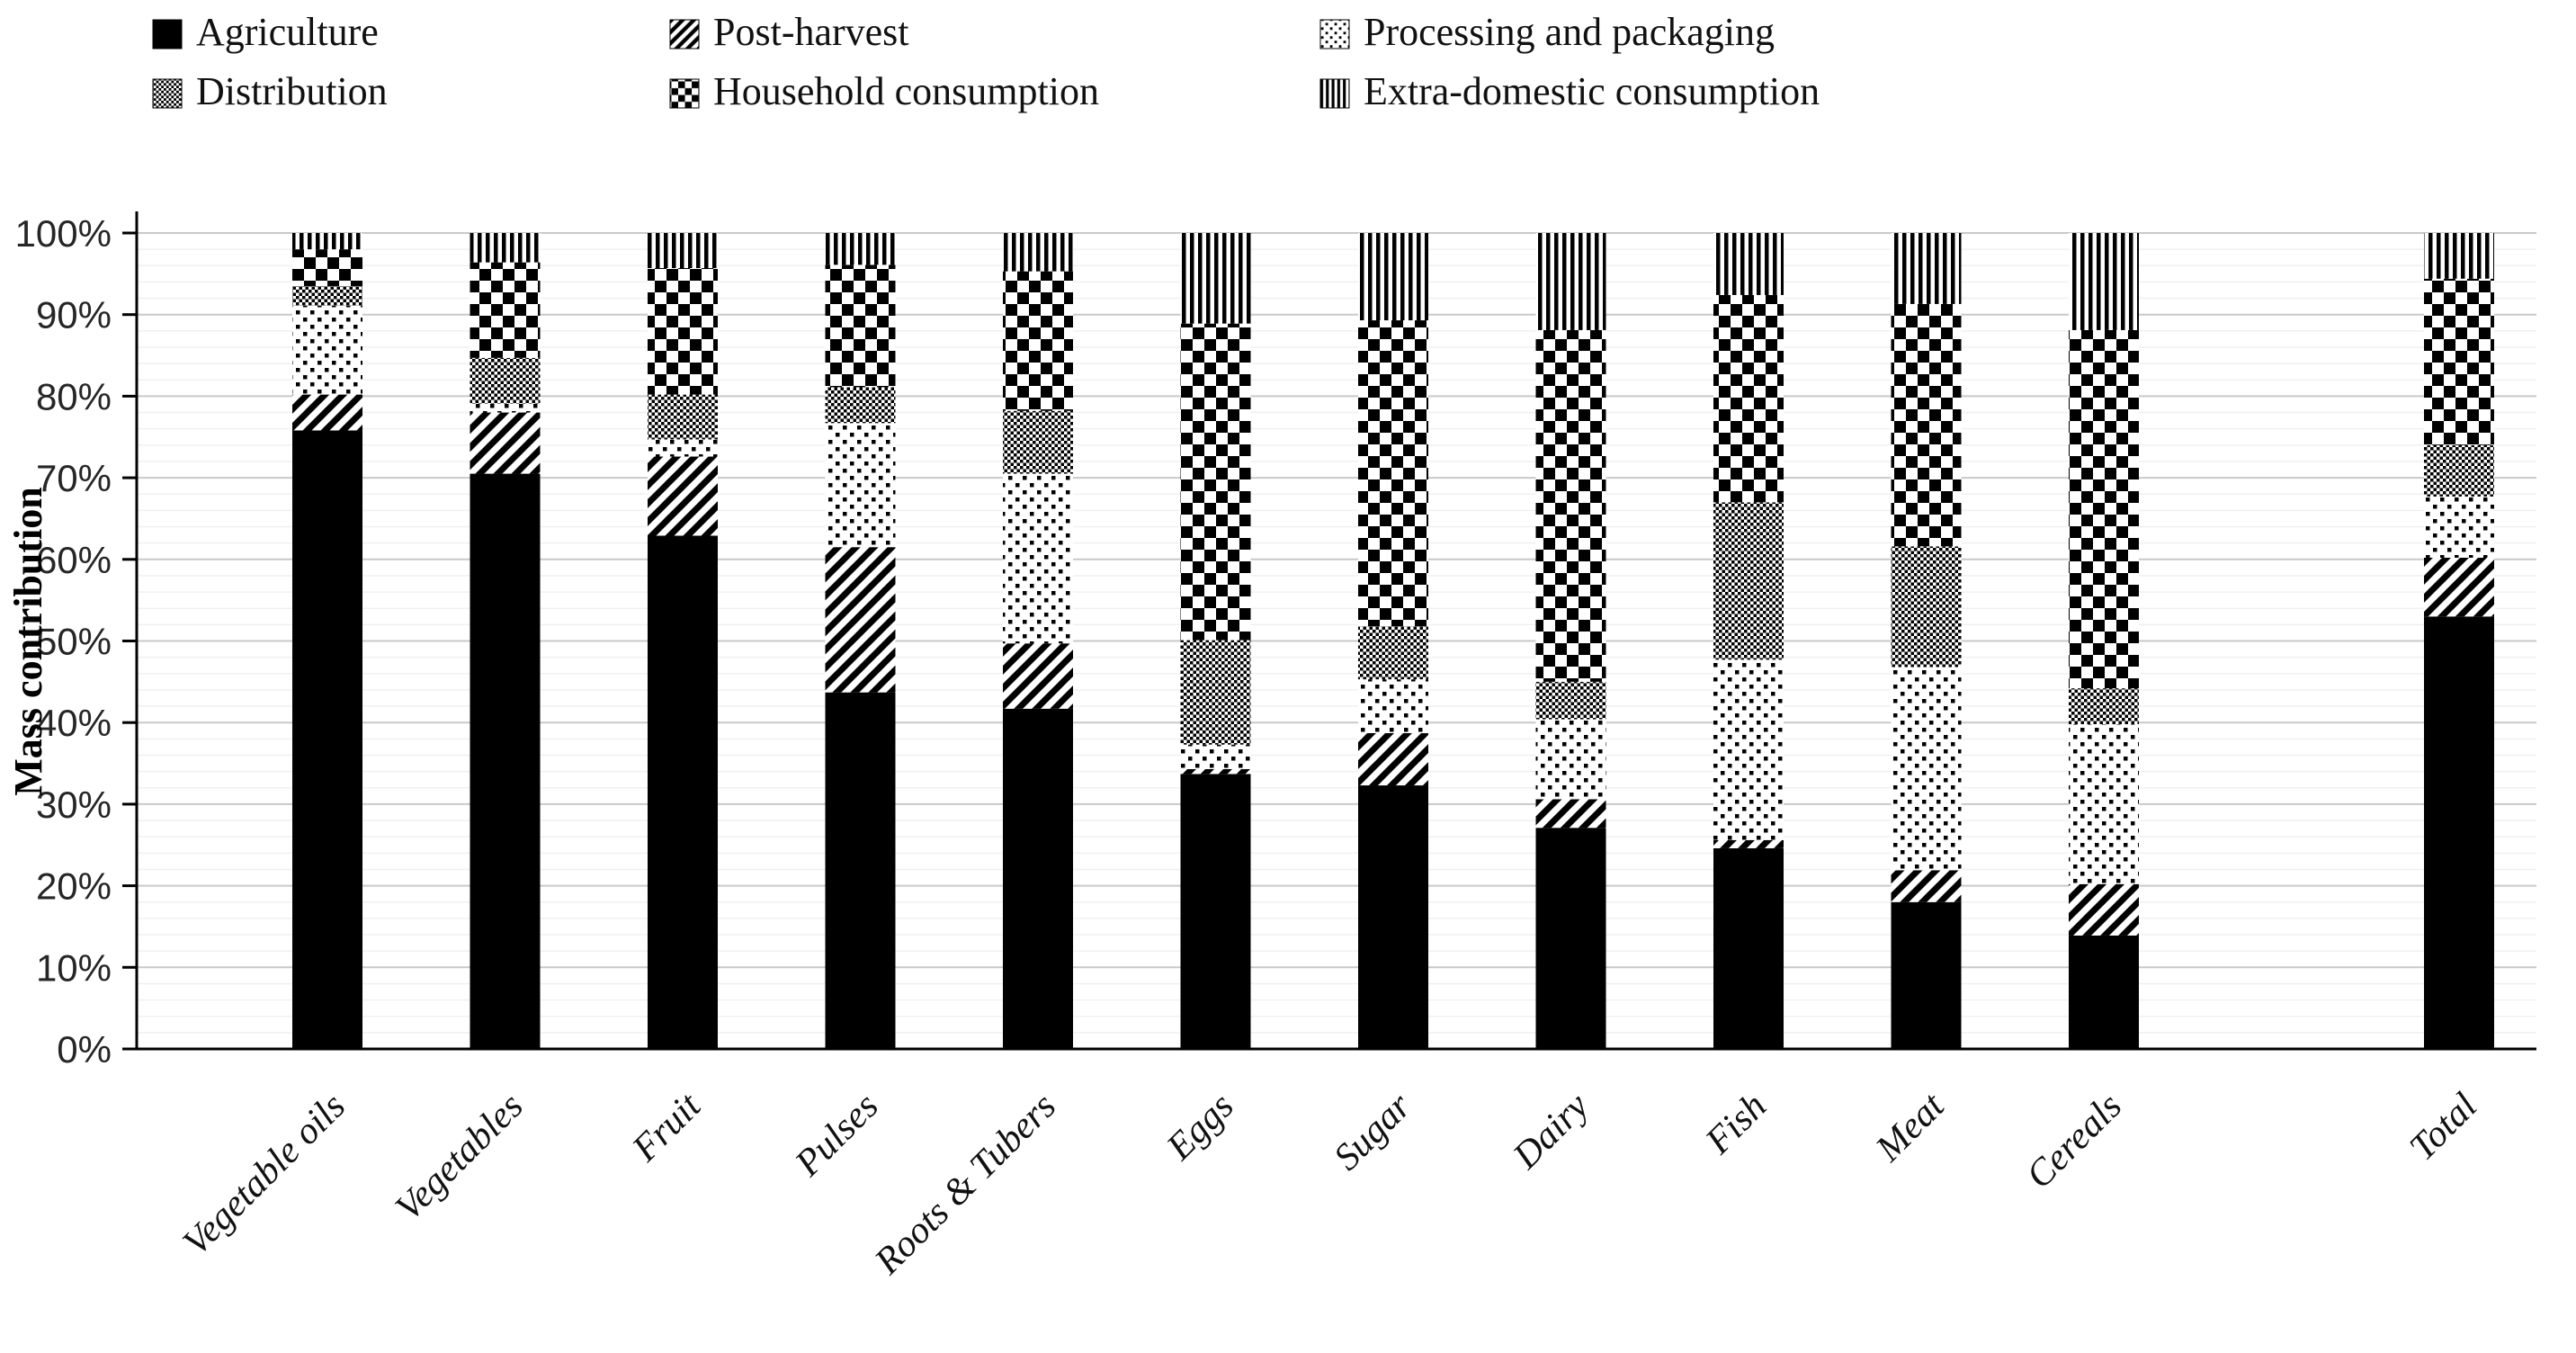  What do you see at coordinates (906, 91) in the screenshot?
I see `legend-label: Household consumption` at bounding box center [906, 91].